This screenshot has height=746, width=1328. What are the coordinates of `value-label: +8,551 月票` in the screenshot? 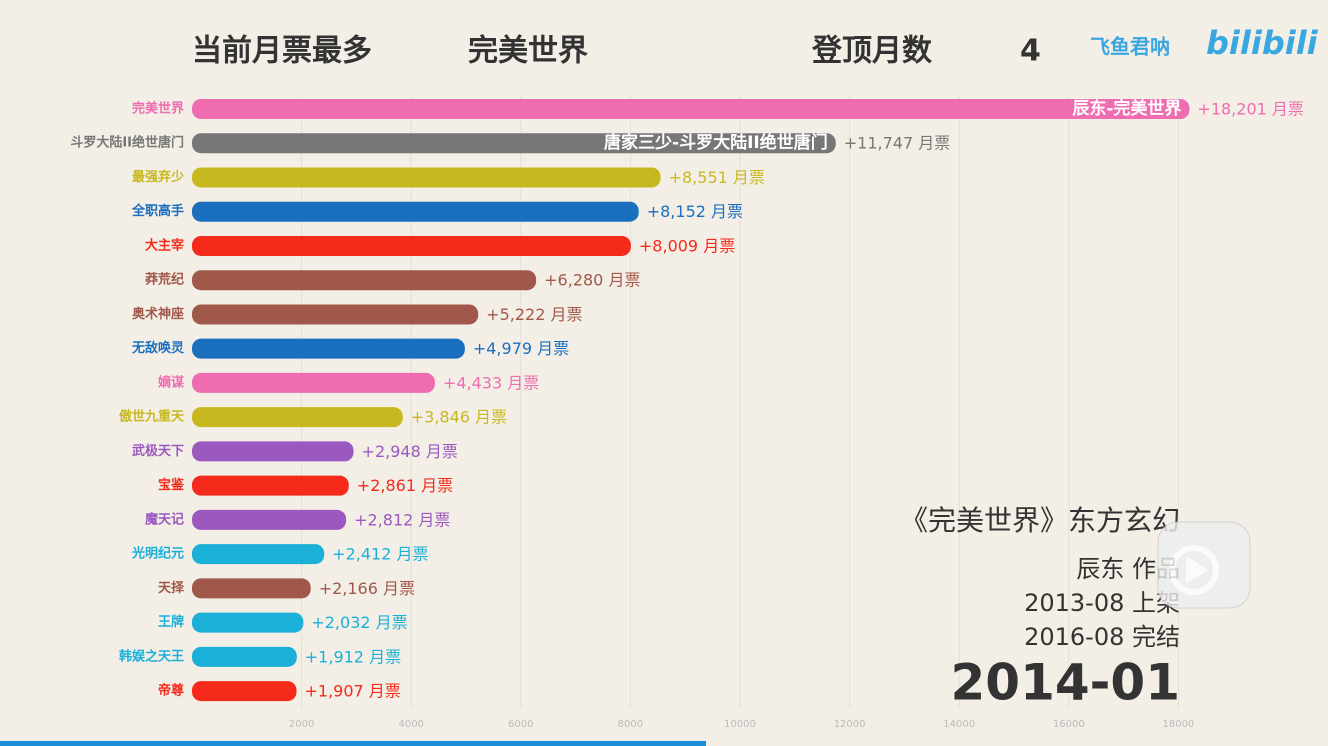 It's located at (717, 177).